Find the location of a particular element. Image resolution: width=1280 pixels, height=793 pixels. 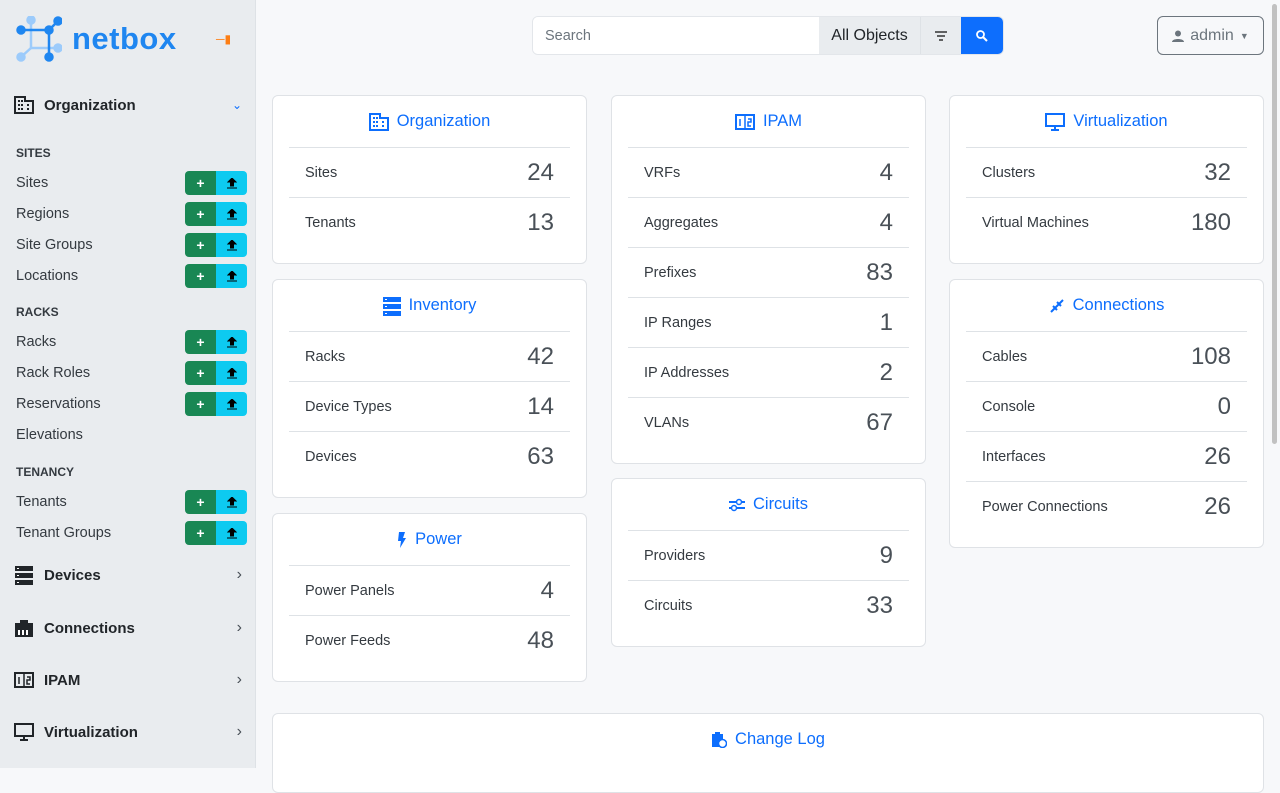

card-header: Inventory is located at coordinates (429, 305).